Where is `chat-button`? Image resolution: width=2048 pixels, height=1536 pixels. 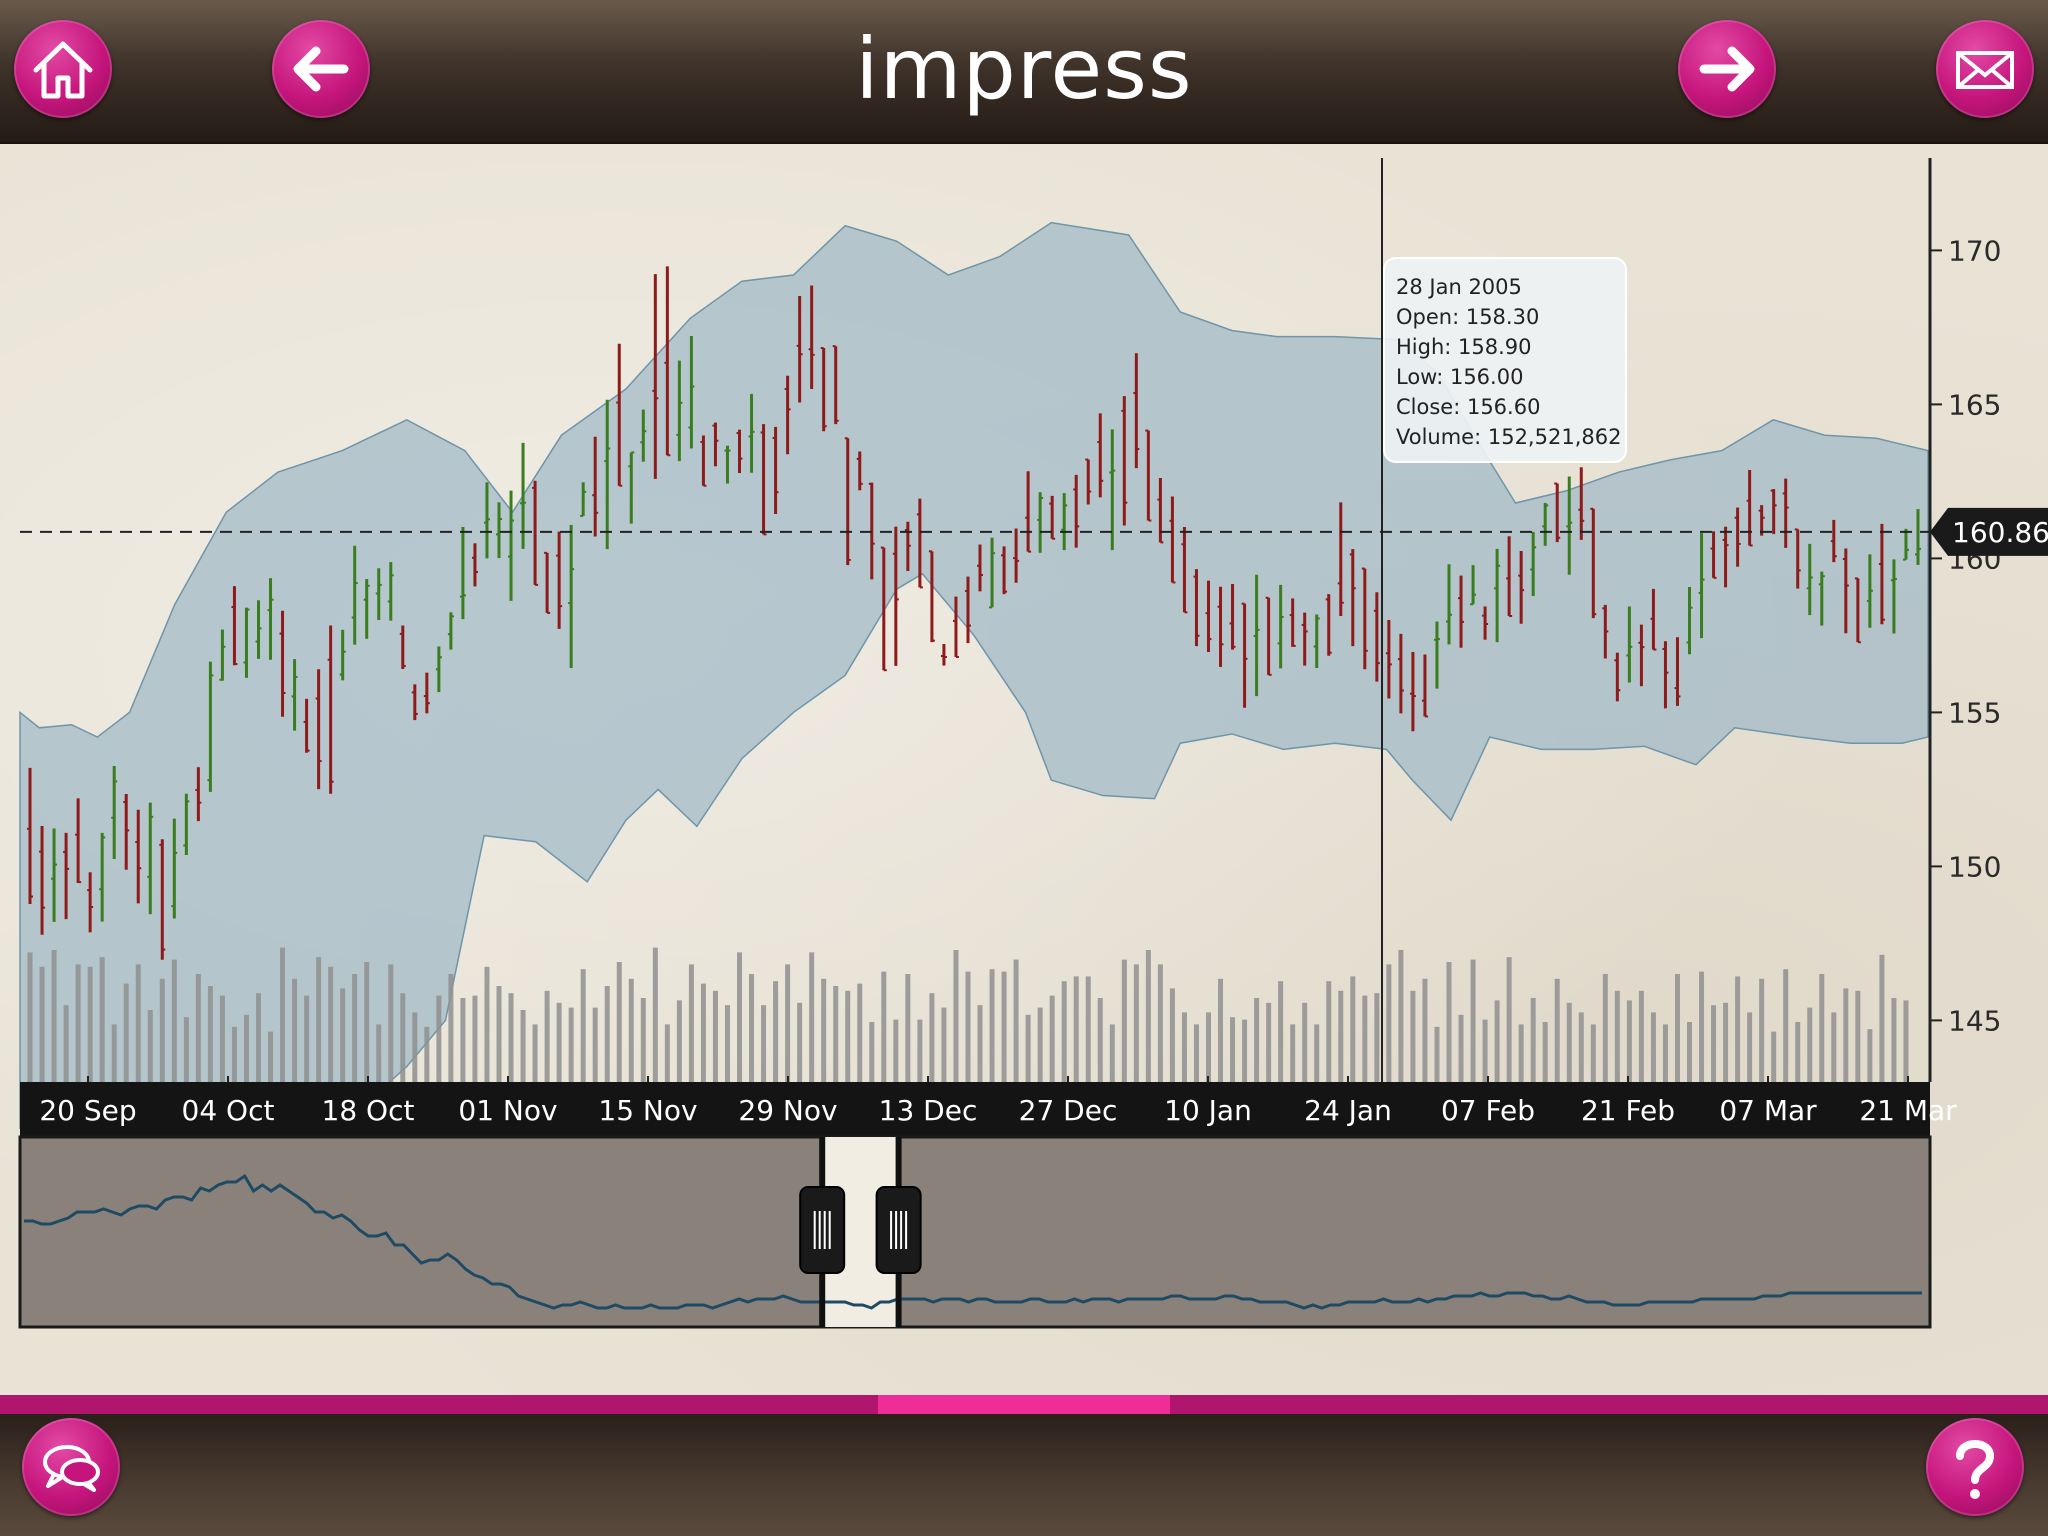 chat-button is located at coordinates (71, 1467).